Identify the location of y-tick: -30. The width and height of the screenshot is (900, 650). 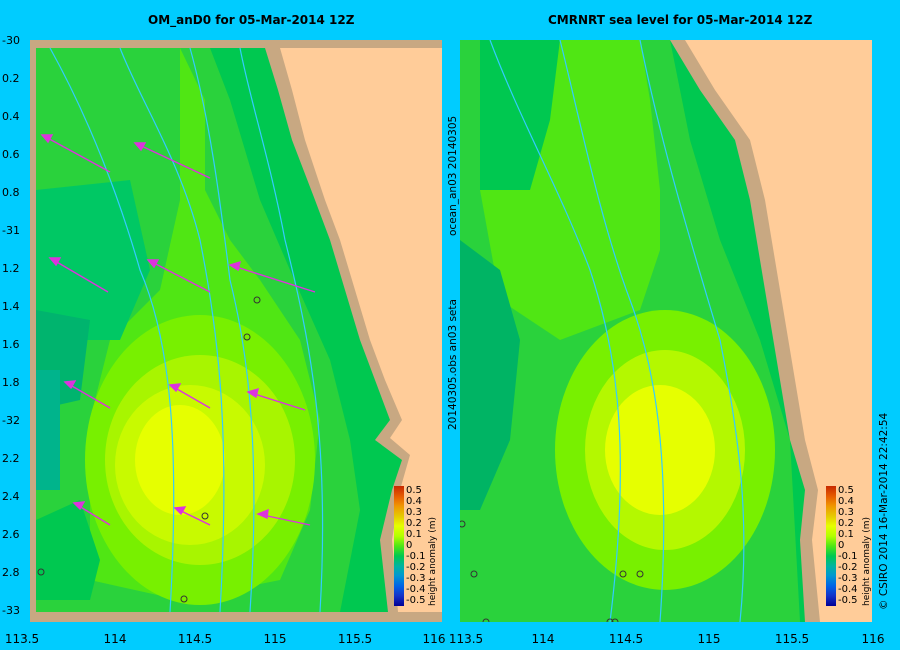
(11, 40).